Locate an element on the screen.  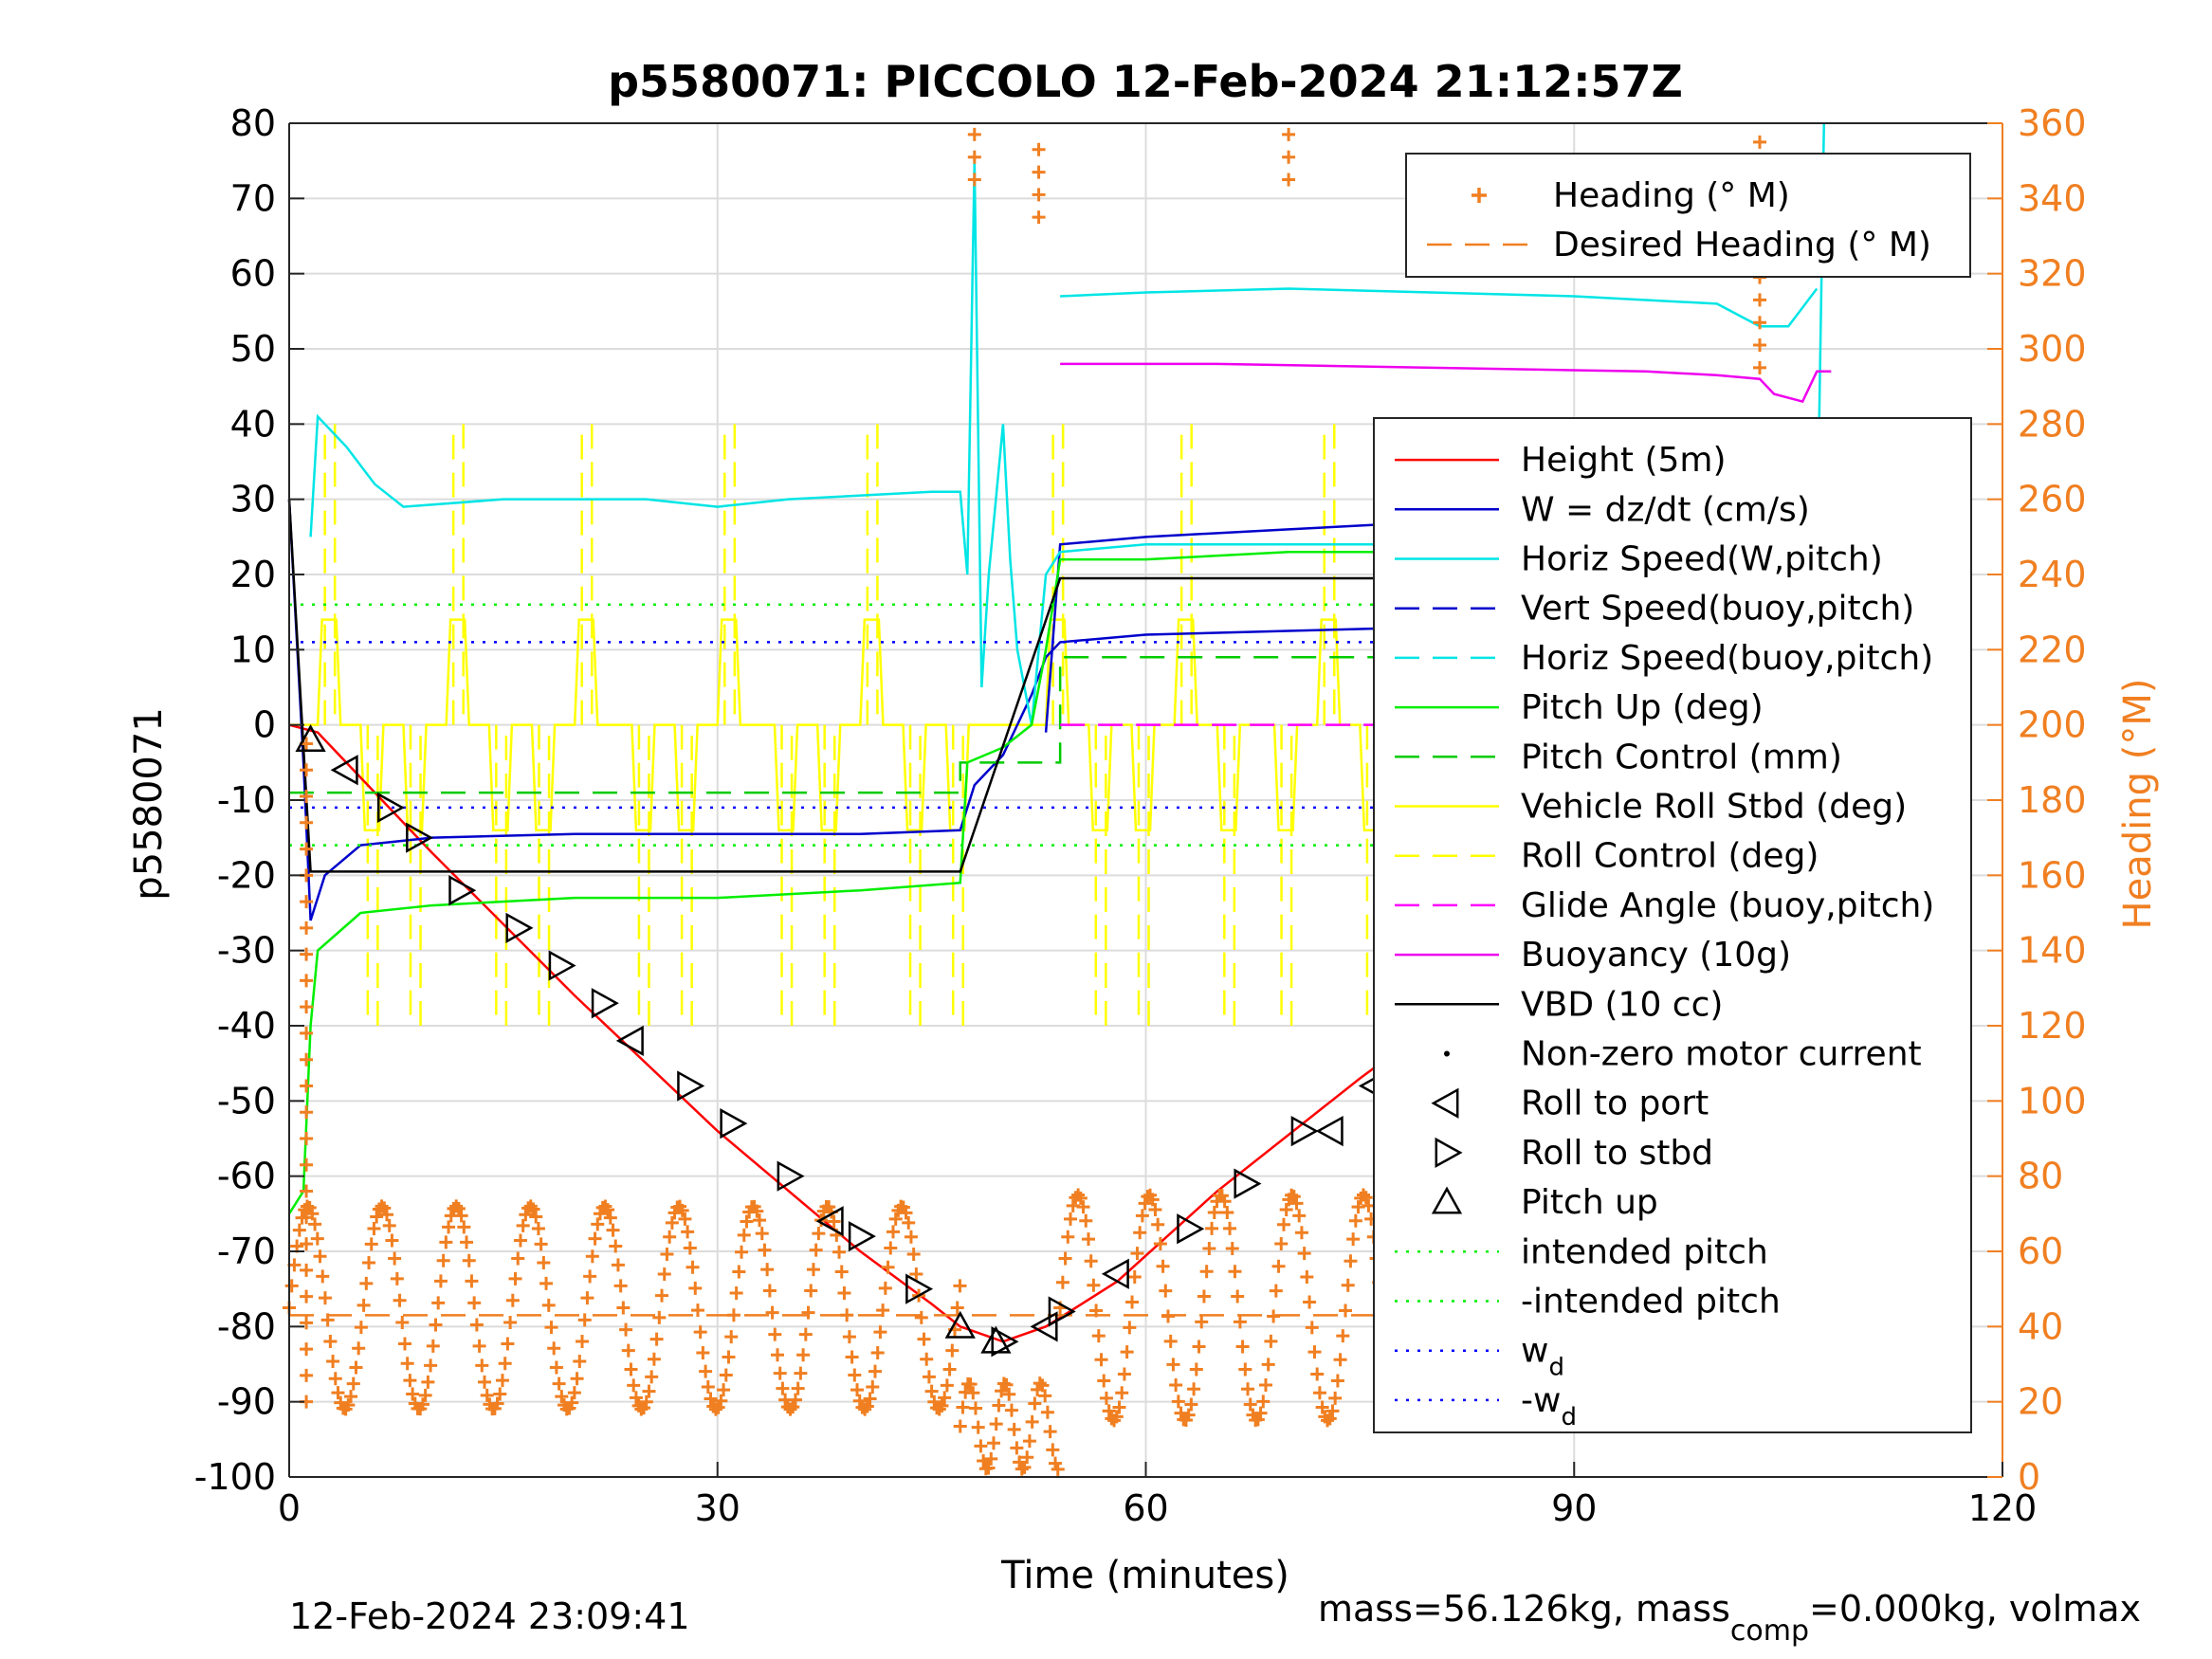
footer-mass-sub: comp is located at coordinates (1769, 1631).